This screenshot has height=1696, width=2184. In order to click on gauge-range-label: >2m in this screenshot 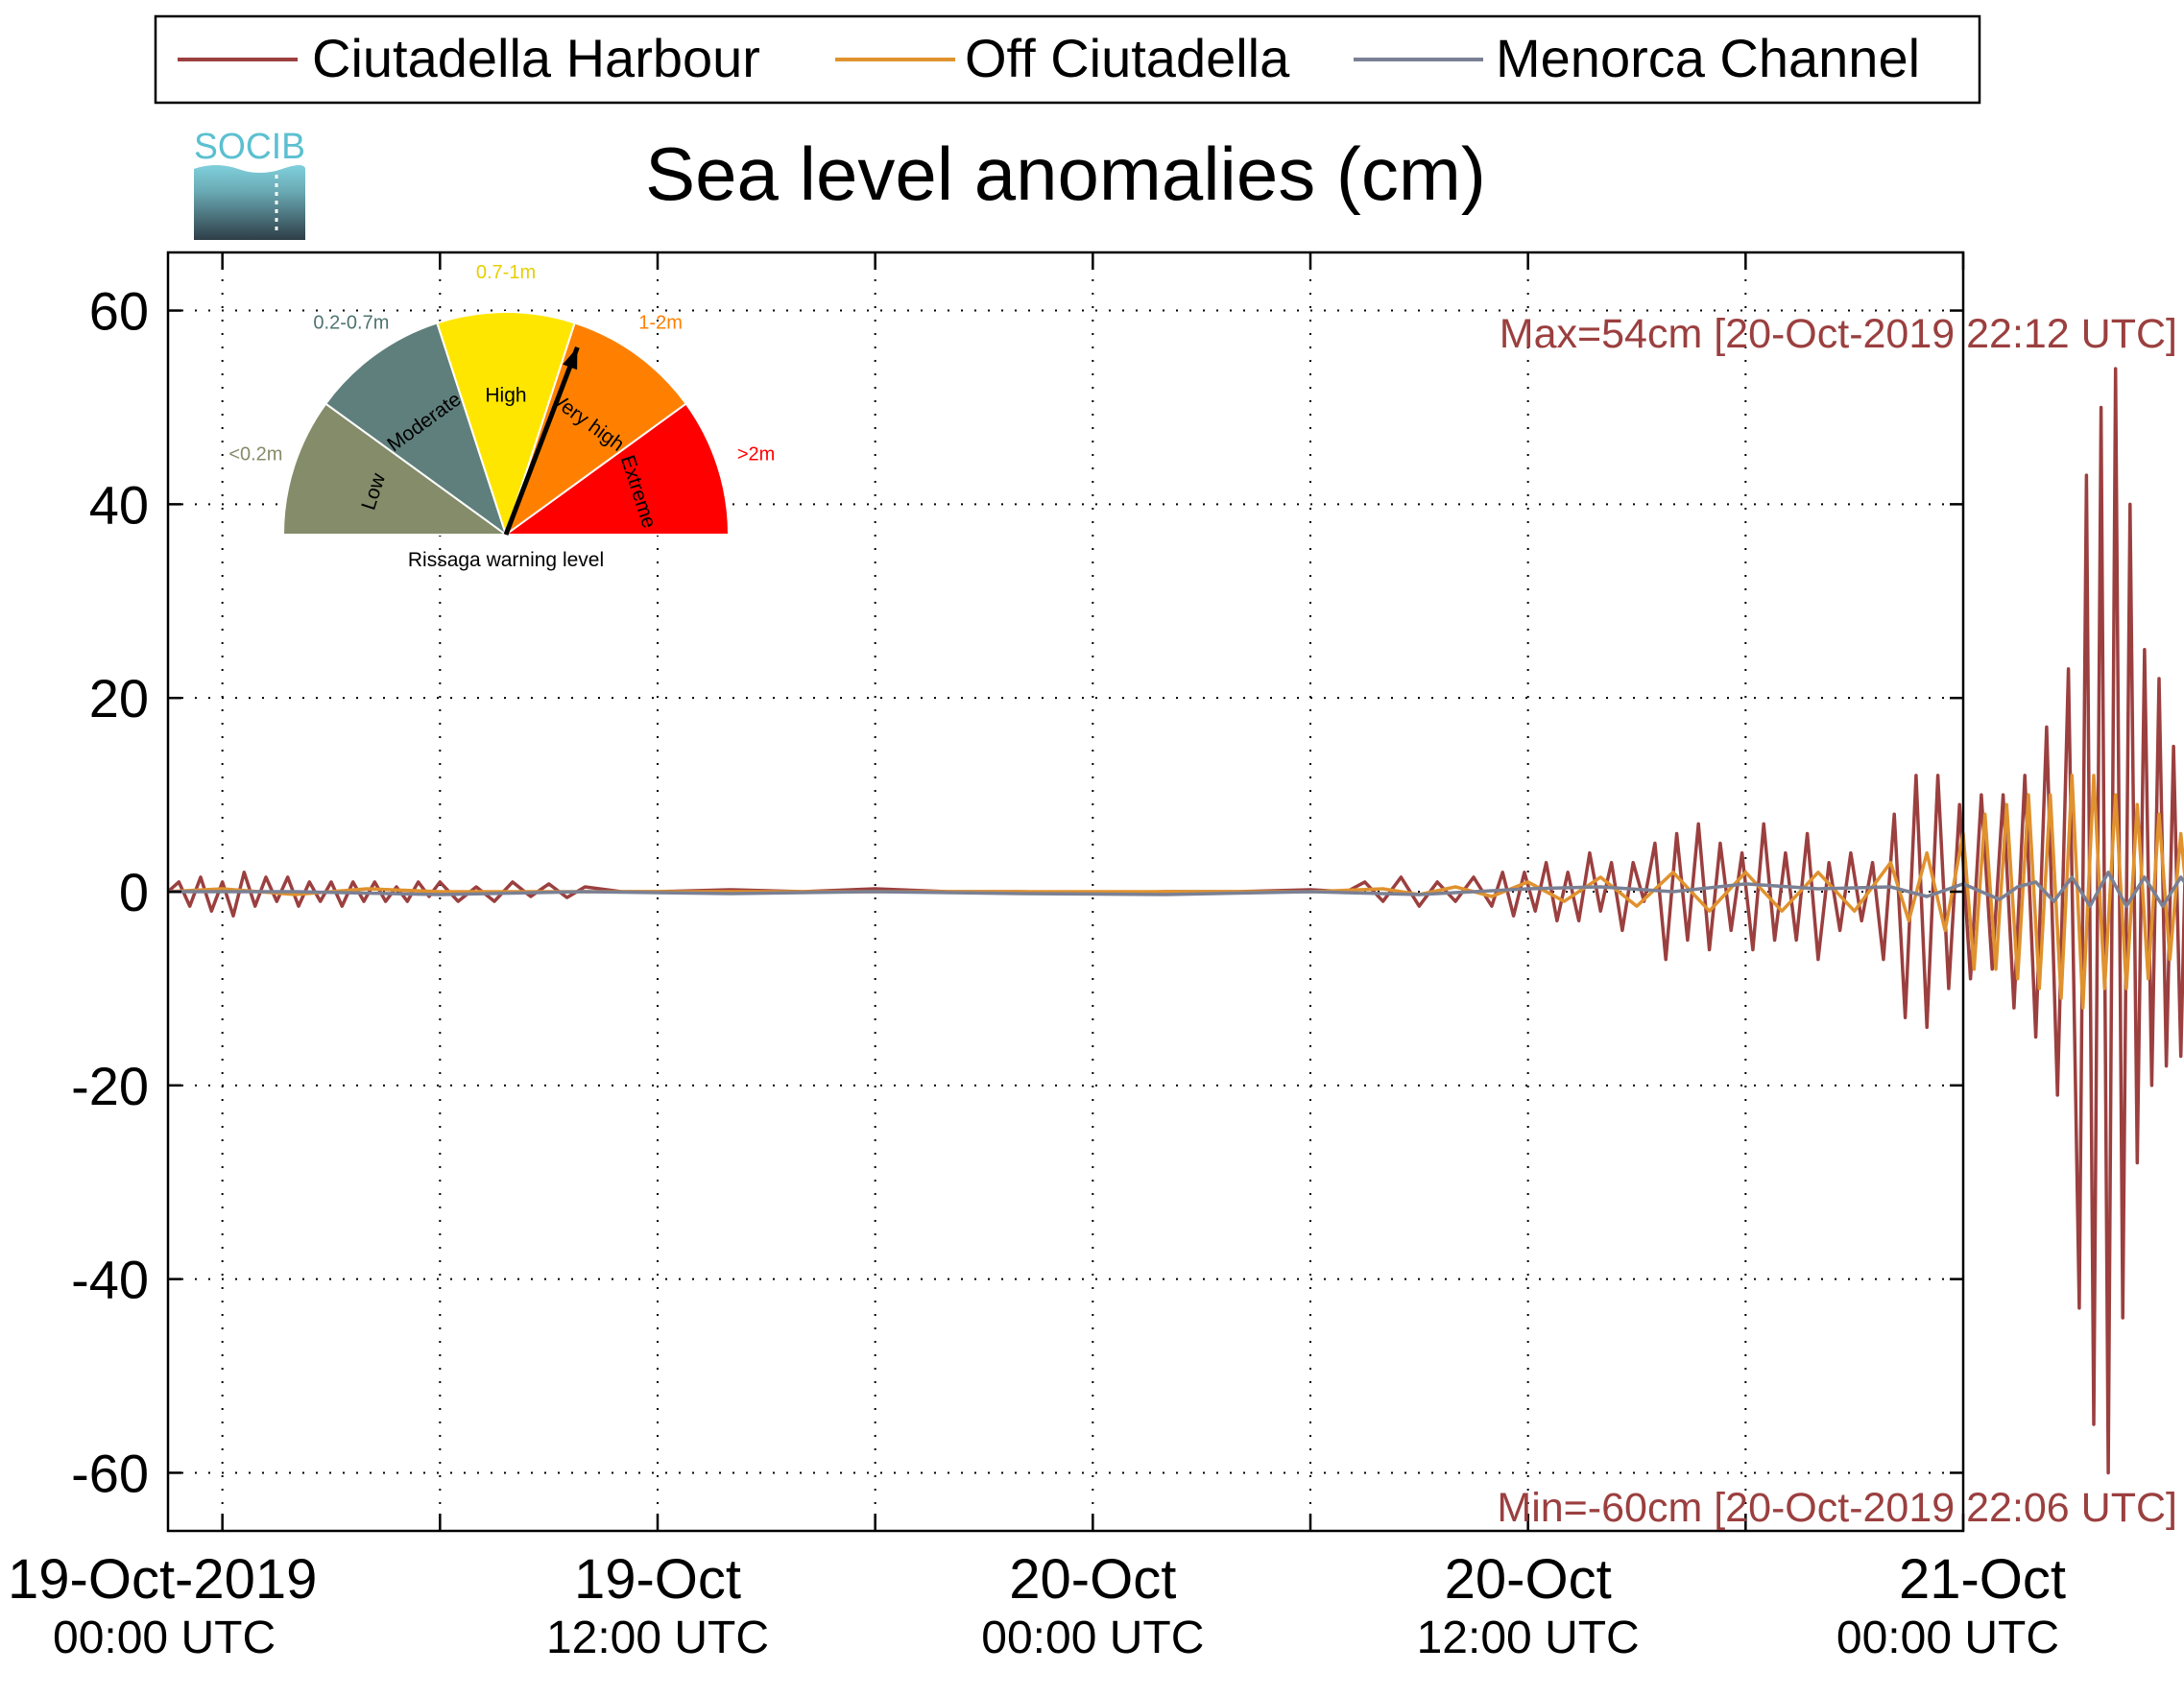, I will do `click(756, 454)`.